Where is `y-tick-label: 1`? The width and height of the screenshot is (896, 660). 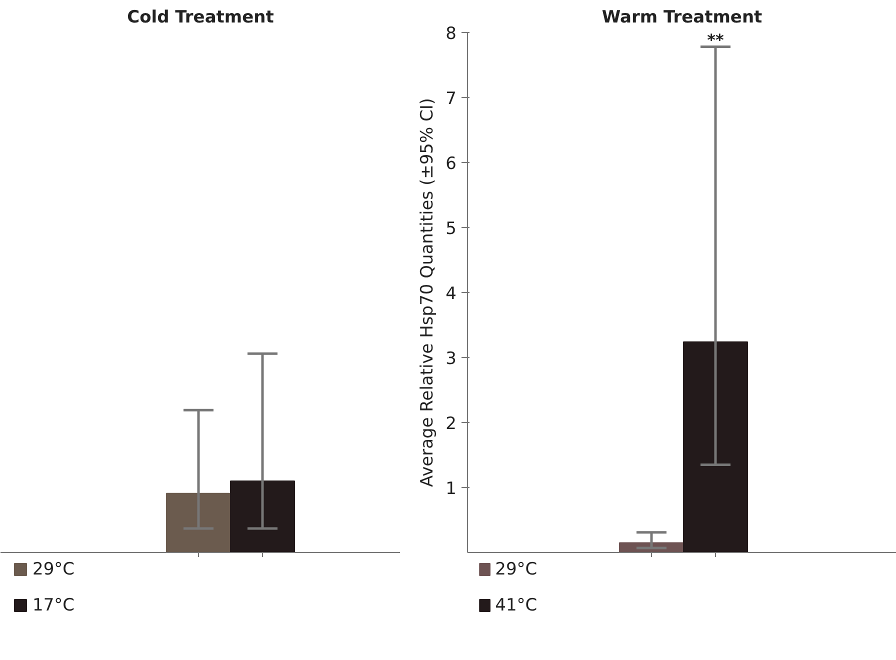 y-tick-label: 1 is located at coordinates (451, 489).